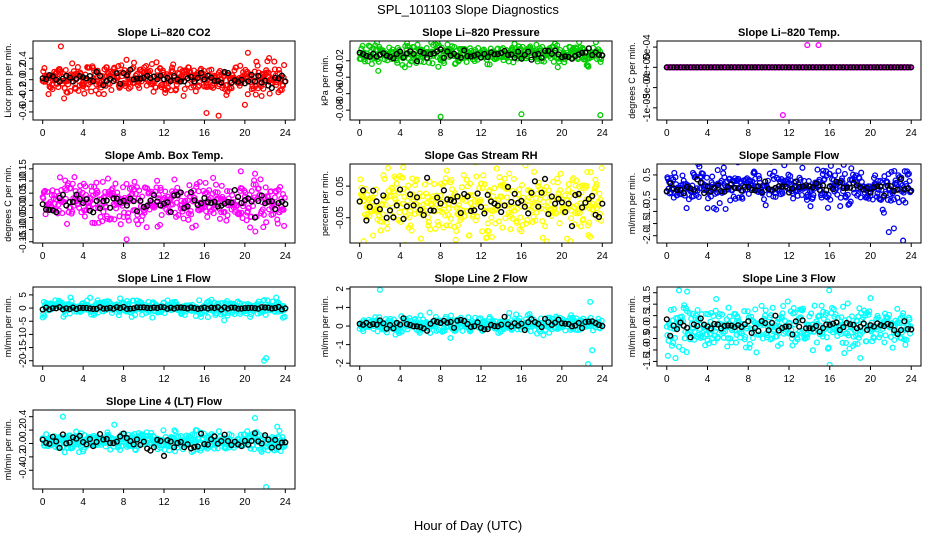 The width and height of the screenshot is (936, 540). Describe the element at coordinates (164, 379) in the screenshot. I see `x-tick-label: 12` at that location.